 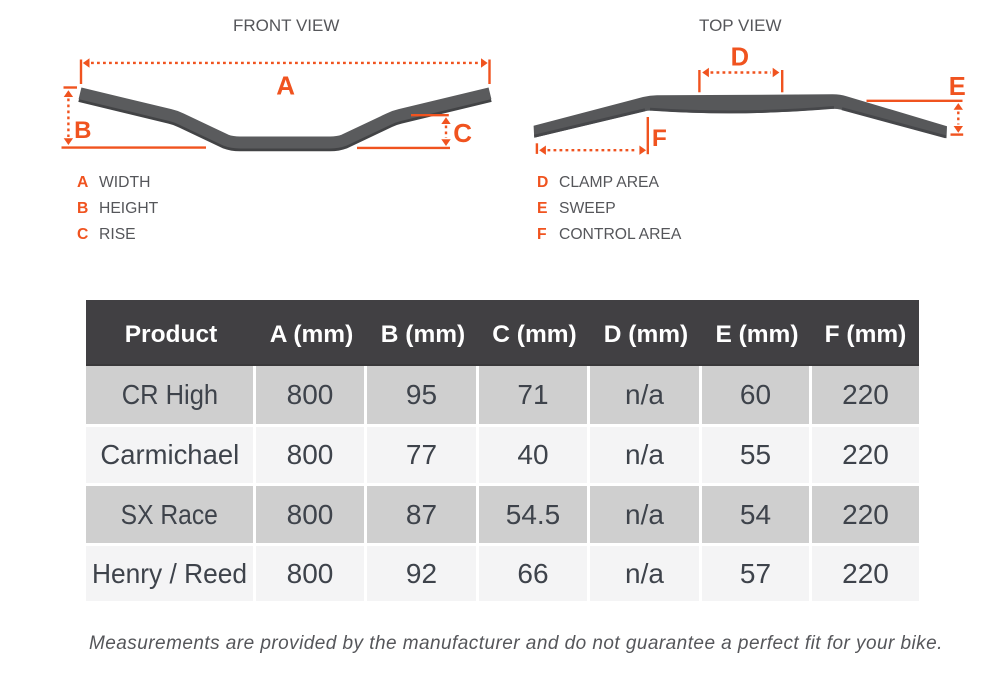 I want to click on svg-text: D, so click(x=740, y=58).